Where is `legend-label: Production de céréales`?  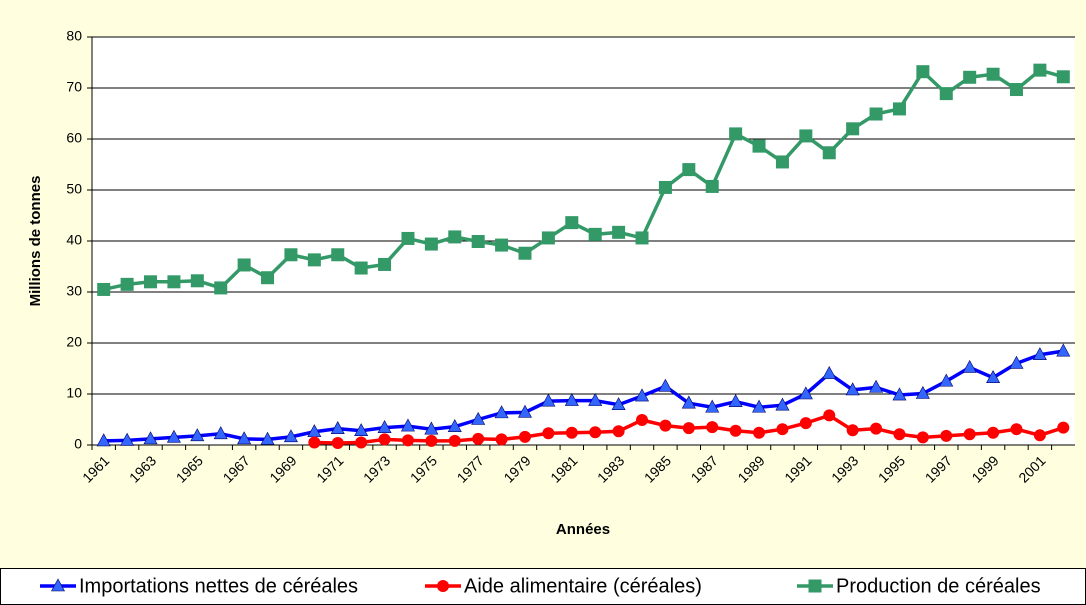
legend-label: Production de céréales is located at coordinates (938, 586).